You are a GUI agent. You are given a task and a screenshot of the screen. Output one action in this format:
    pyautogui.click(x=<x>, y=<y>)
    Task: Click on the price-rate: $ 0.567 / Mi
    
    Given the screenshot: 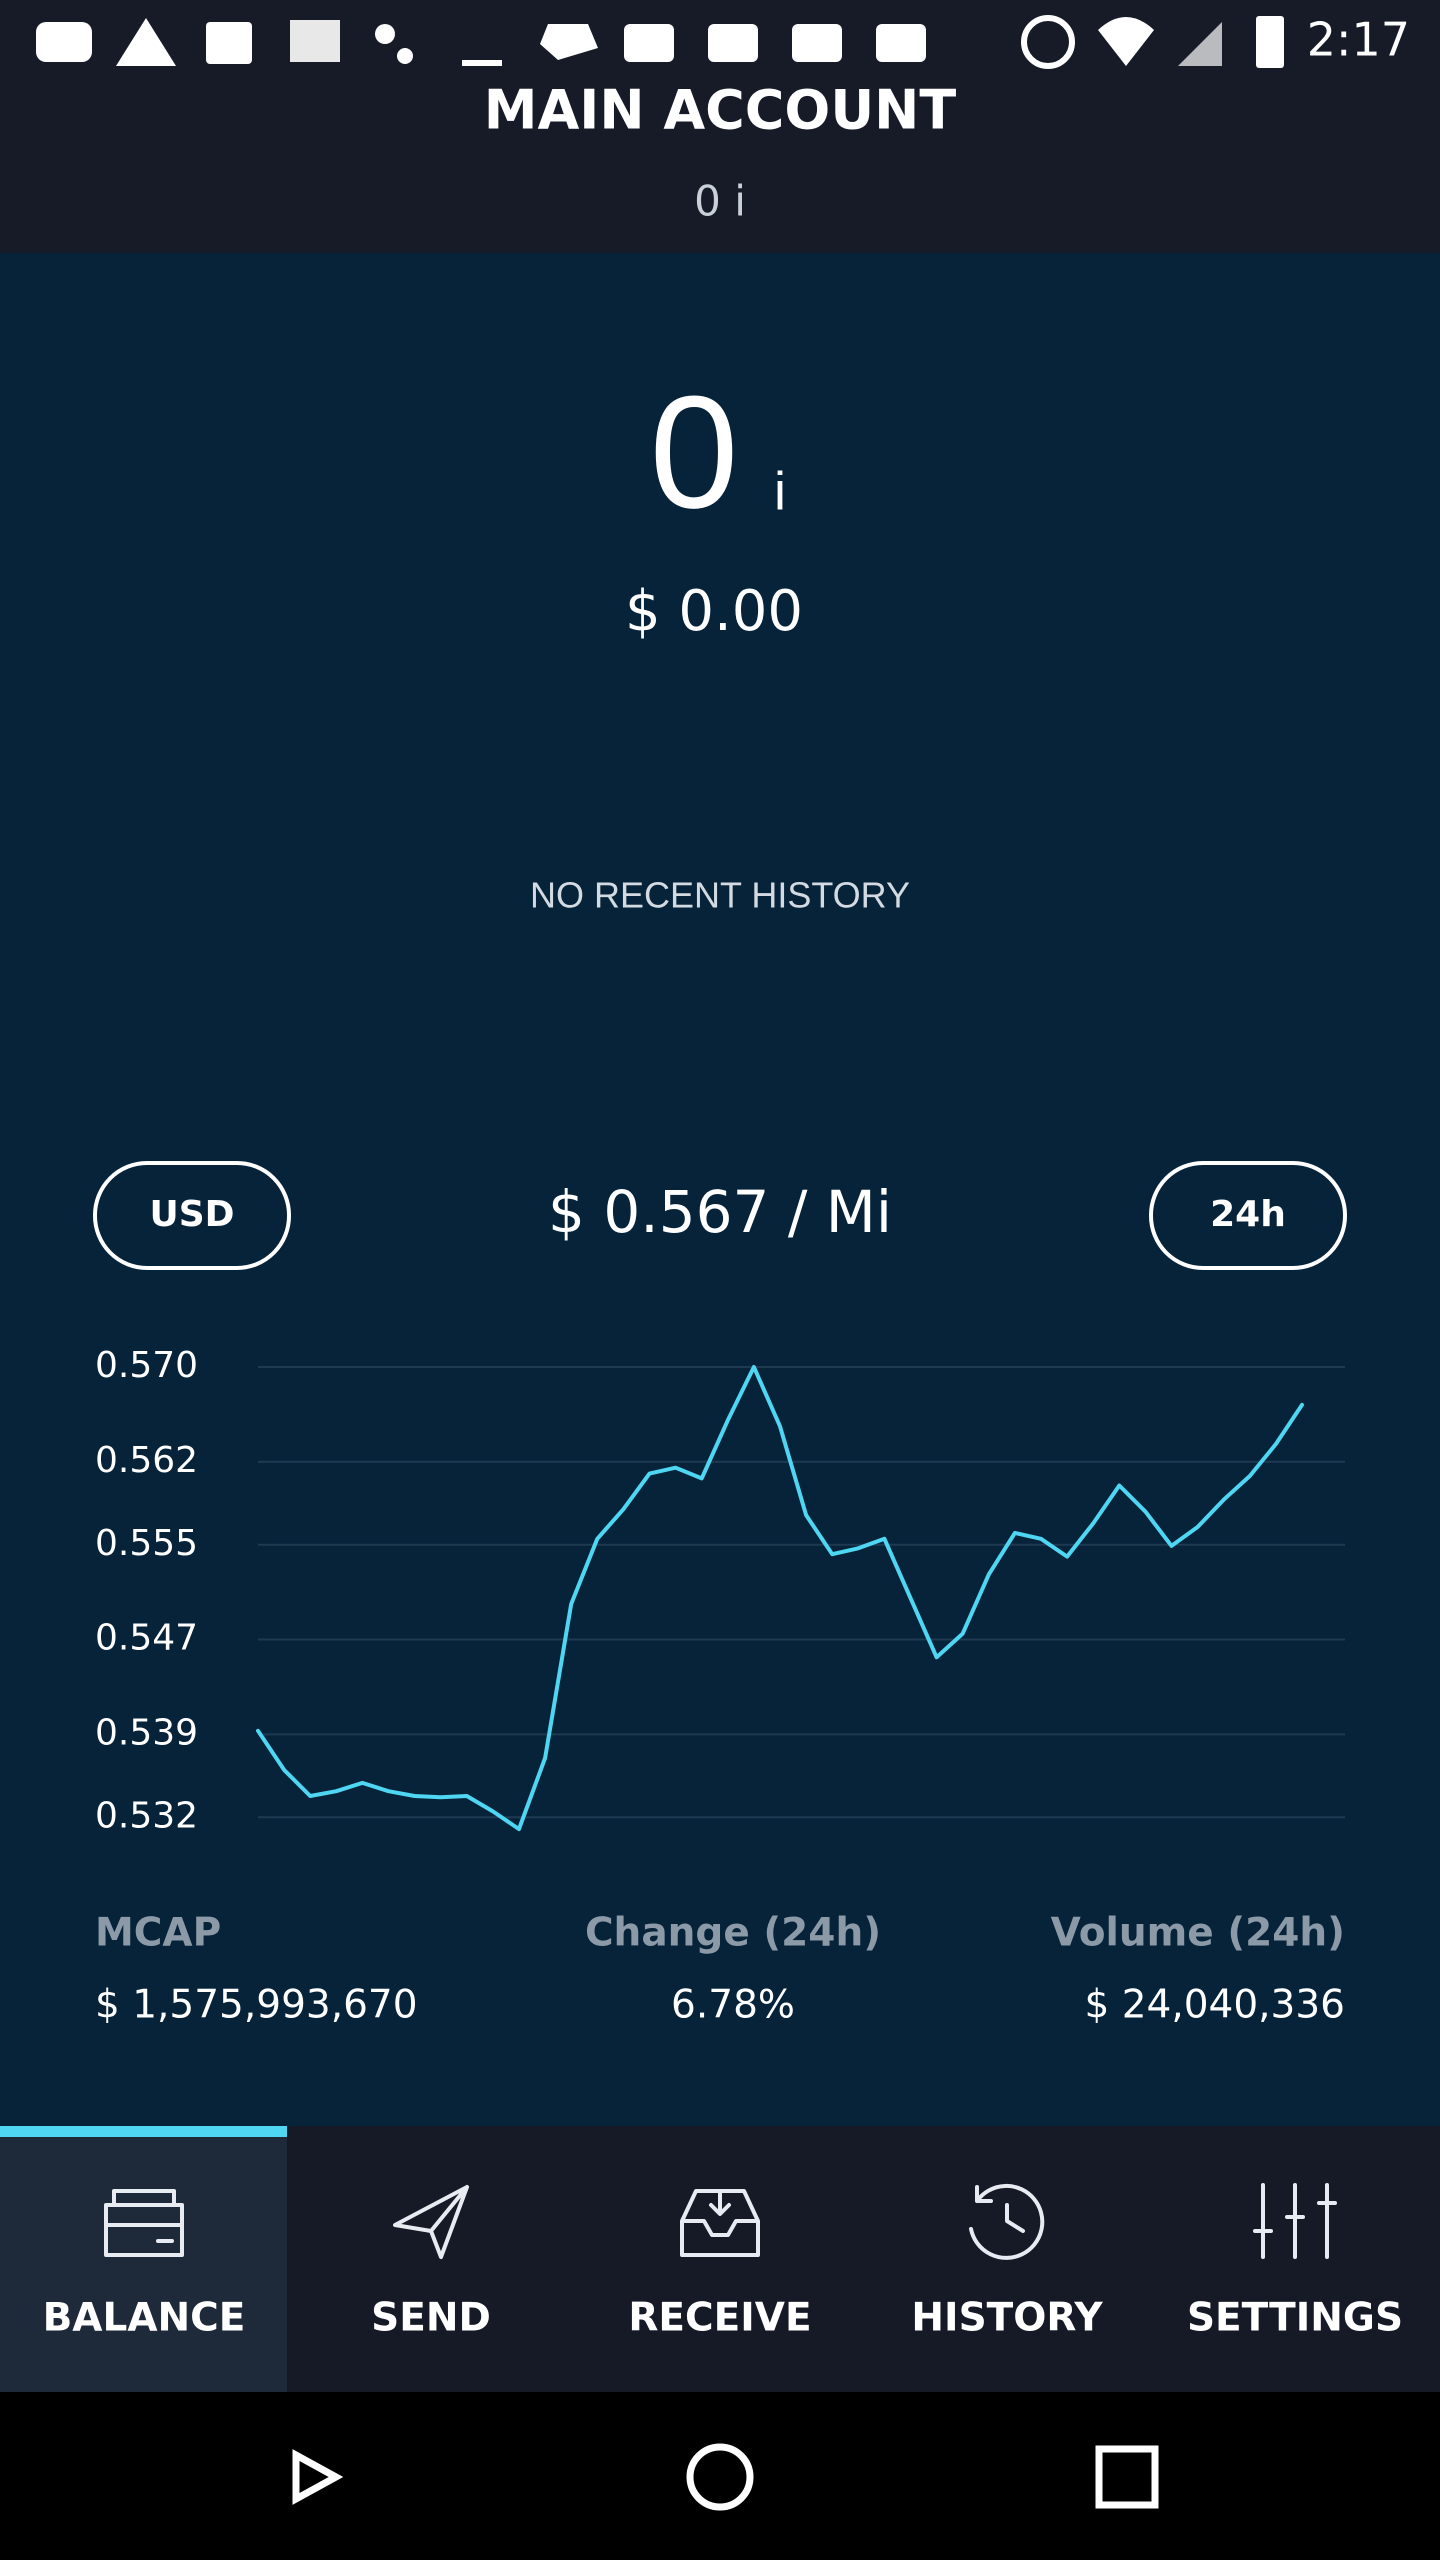 What is the action you would take?
    pyautogui.click(x=720, y=1212)
    